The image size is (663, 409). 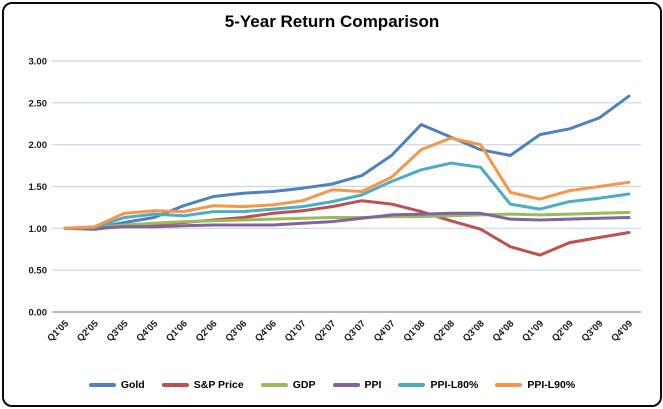 I want to click on x-tick-label: Q4'09, so click(x=622, y=331).